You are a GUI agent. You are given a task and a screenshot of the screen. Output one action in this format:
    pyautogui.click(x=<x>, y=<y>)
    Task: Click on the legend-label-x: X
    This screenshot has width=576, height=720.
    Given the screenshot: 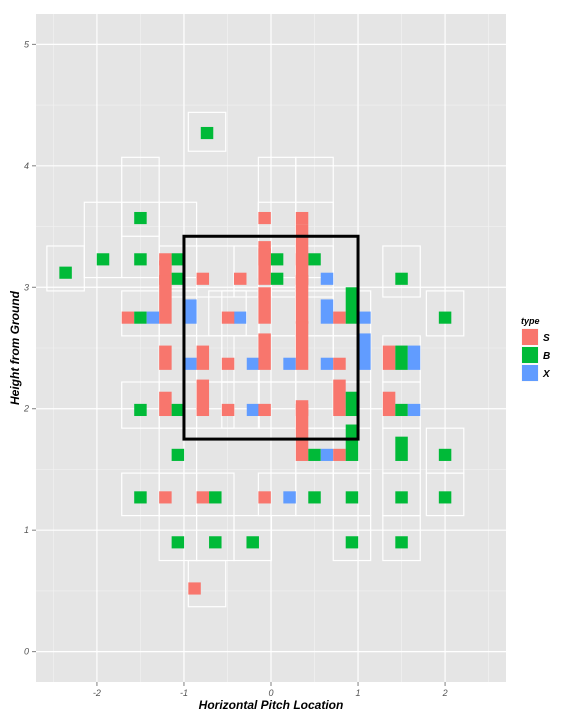 What is the action you would take?
    pyautogui.click(x=546, y=374)
    